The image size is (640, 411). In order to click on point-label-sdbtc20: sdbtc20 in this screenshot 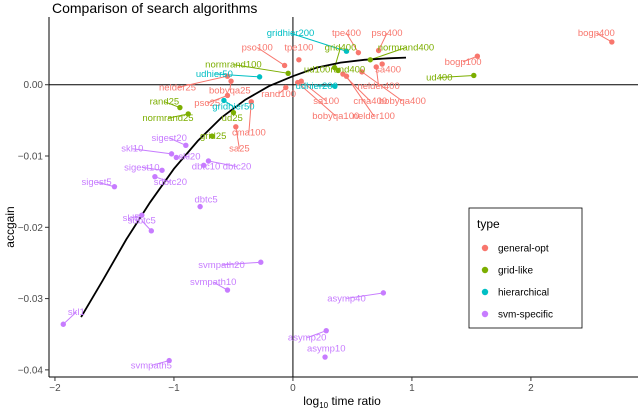, I will do `click(170, 182)`.